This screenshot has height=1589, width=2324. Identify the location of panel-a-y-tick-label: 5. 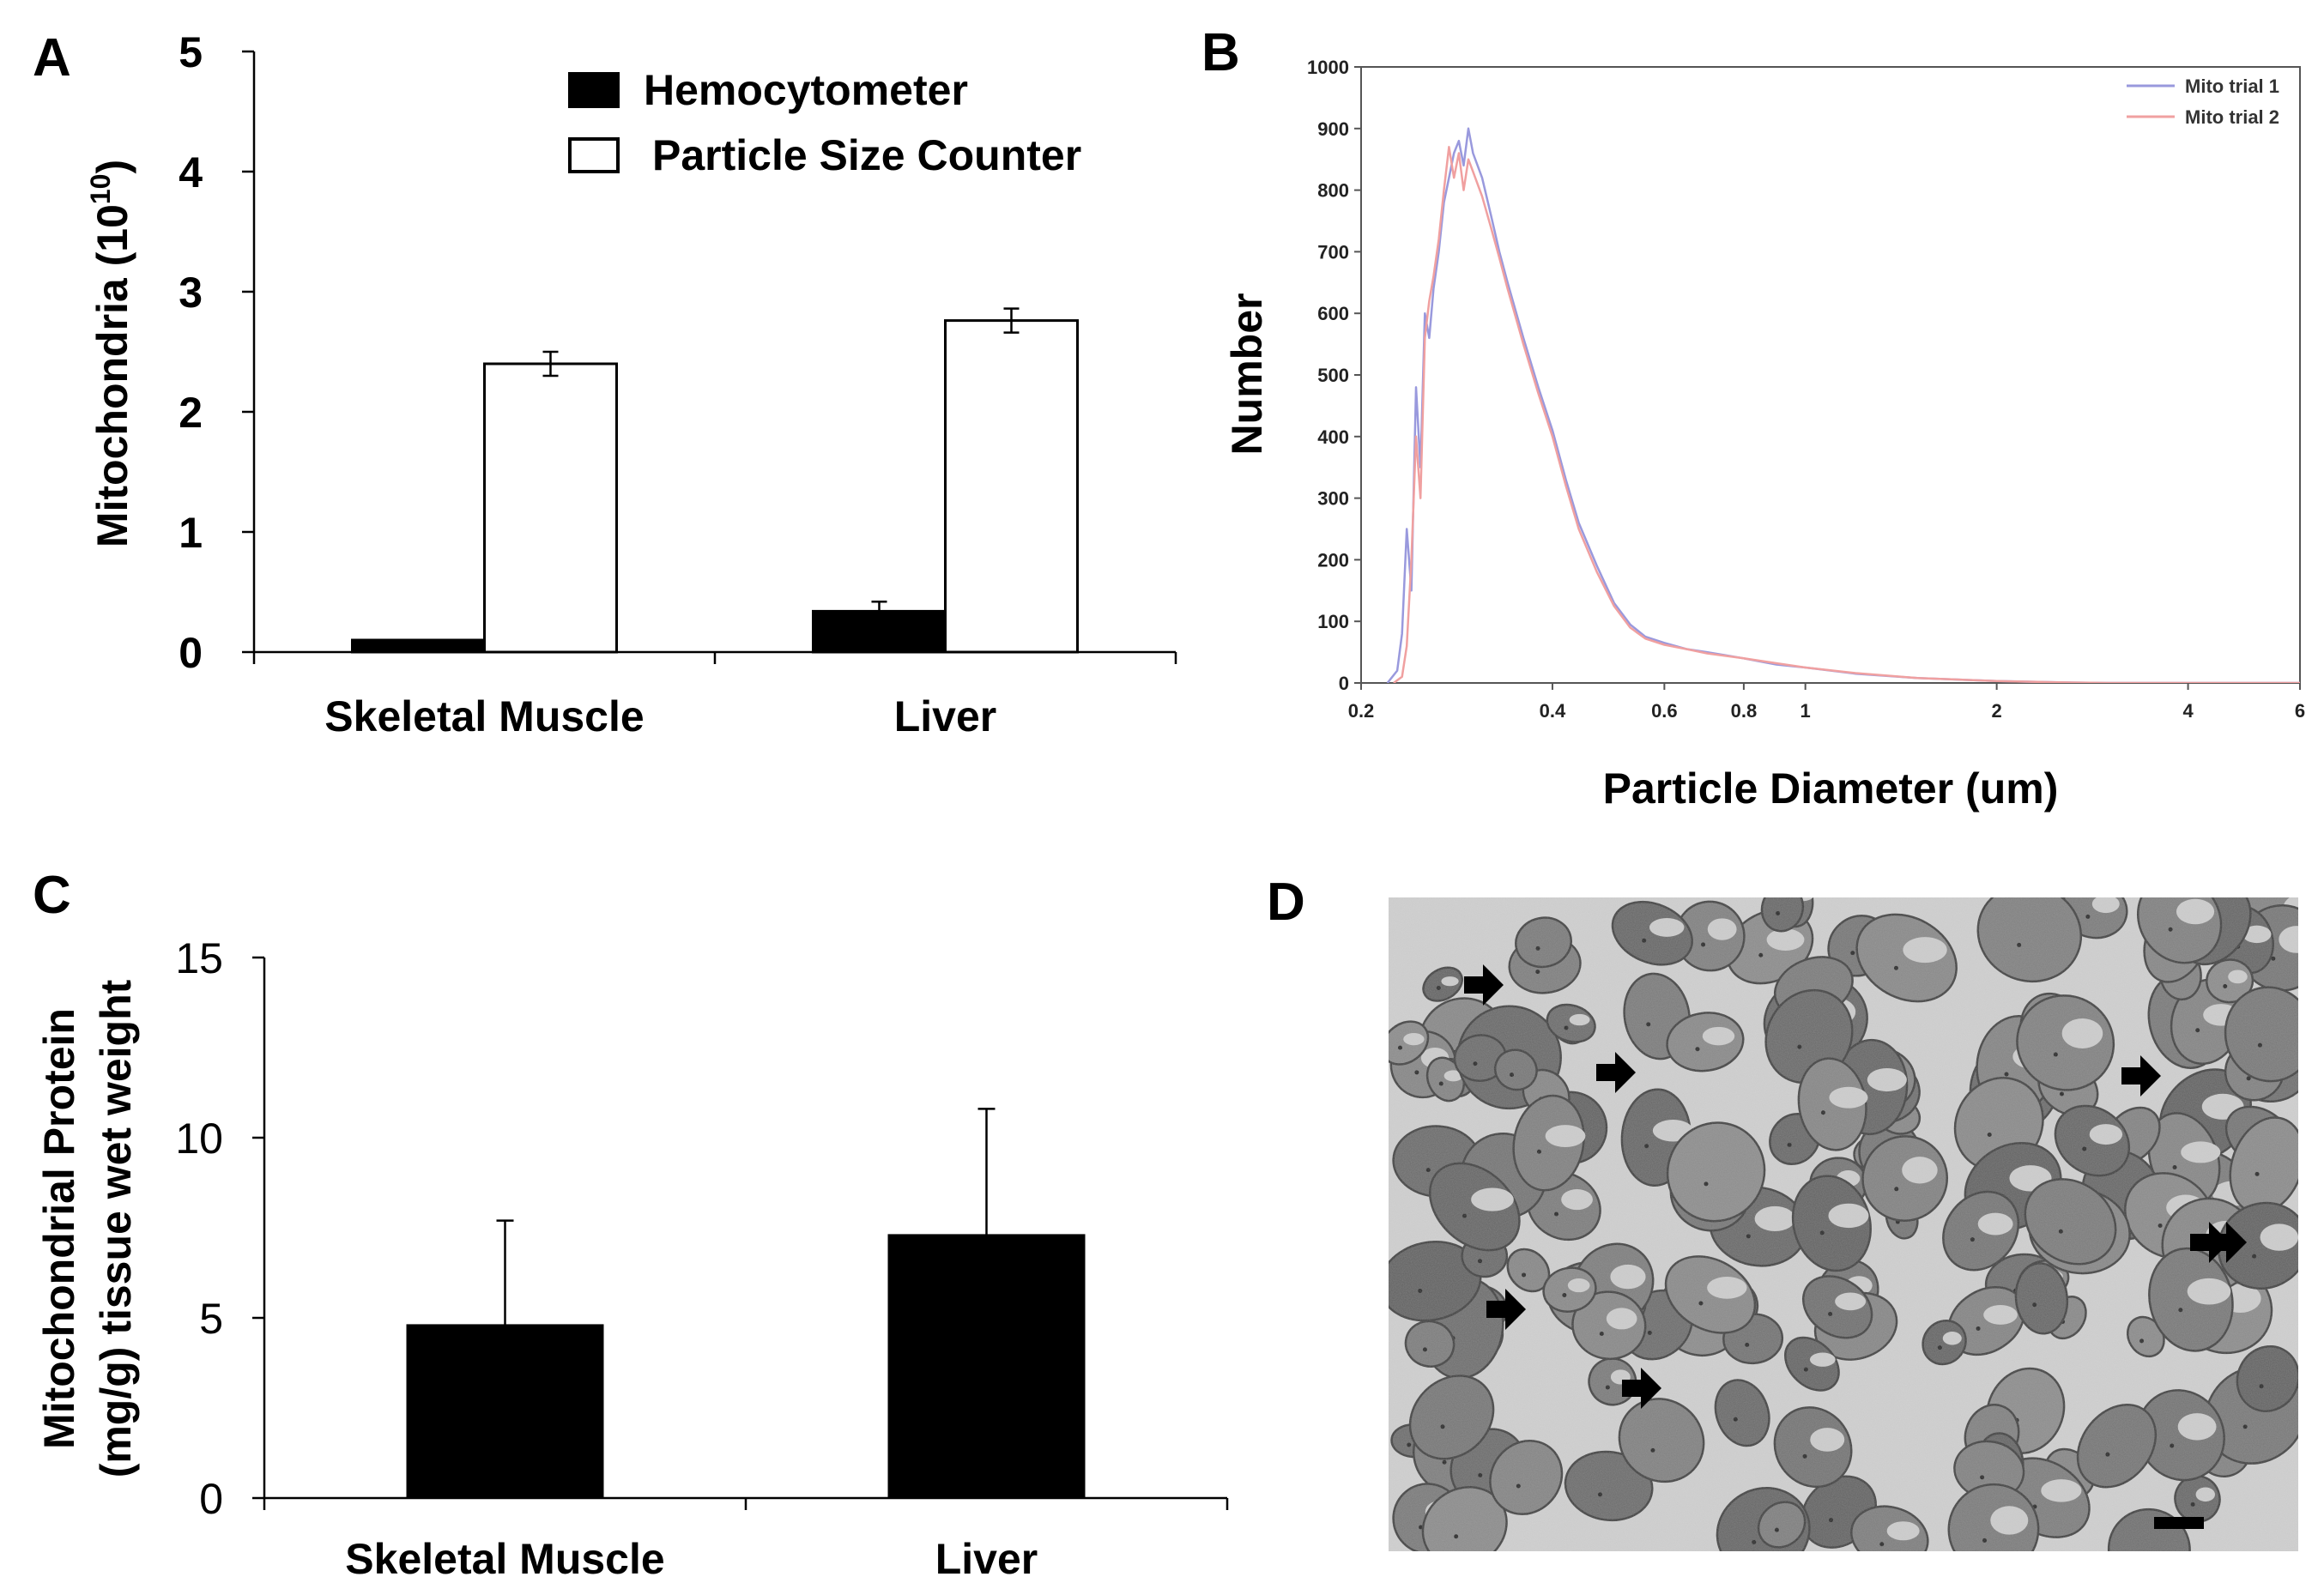
(191, 52).